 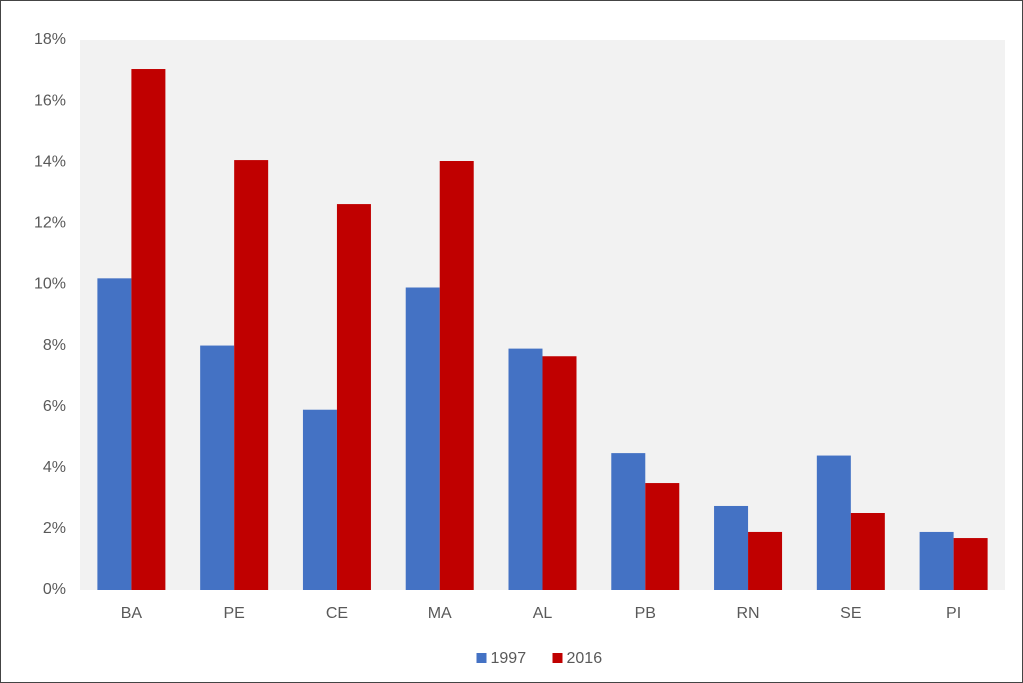 What do you see at coordinates (54, 528) in the screenshot?
I see `y-tick-label: 2%` at bounding box center [54, 528].